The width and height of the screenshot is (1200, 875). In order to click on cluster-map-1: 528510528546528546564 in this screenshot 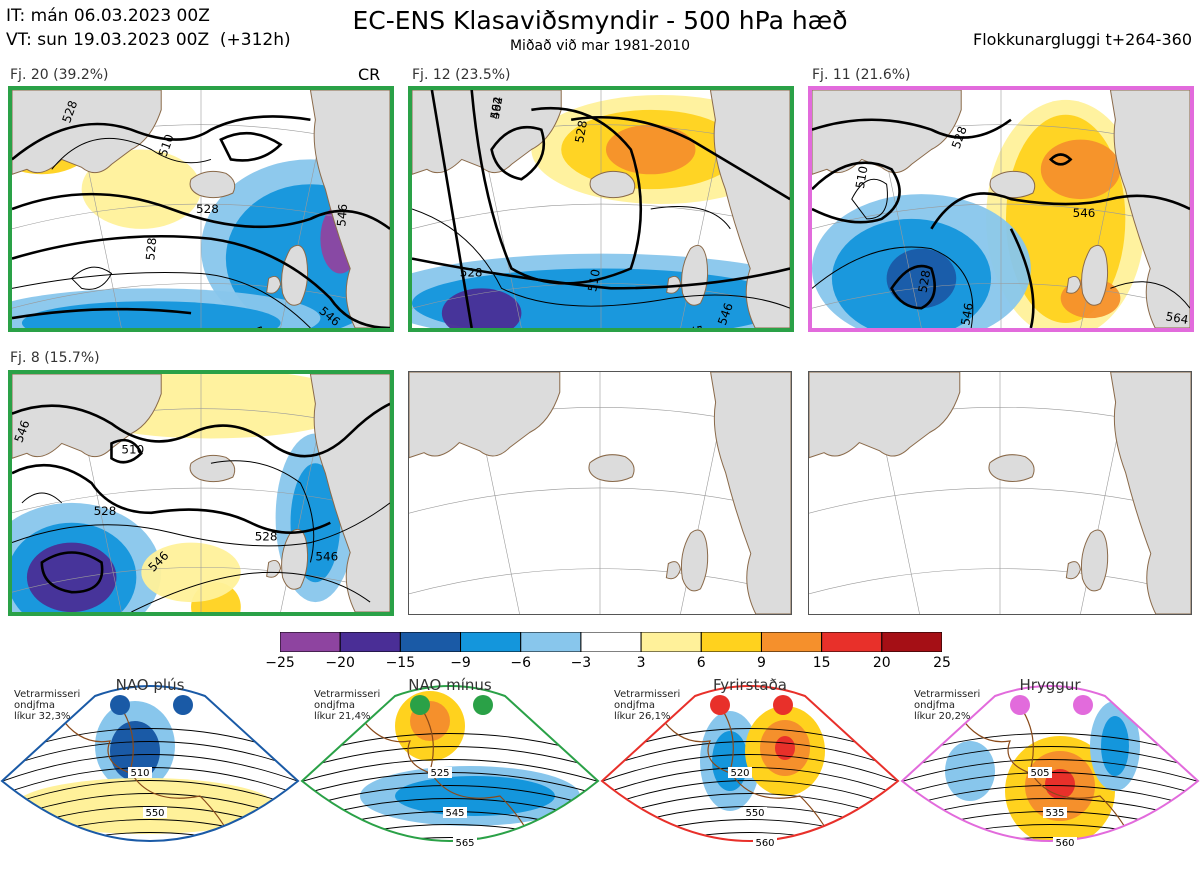, I will do `click(201, 209)`.